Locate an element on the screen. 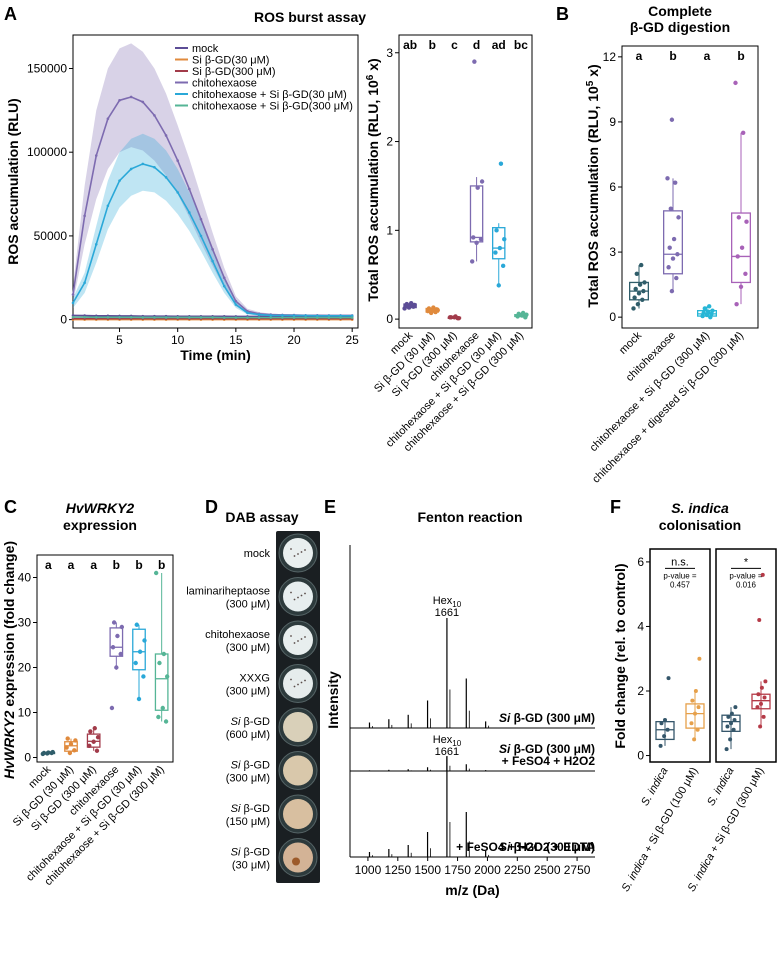  y-tick-label: 12 is located at coordinates (610, 57).